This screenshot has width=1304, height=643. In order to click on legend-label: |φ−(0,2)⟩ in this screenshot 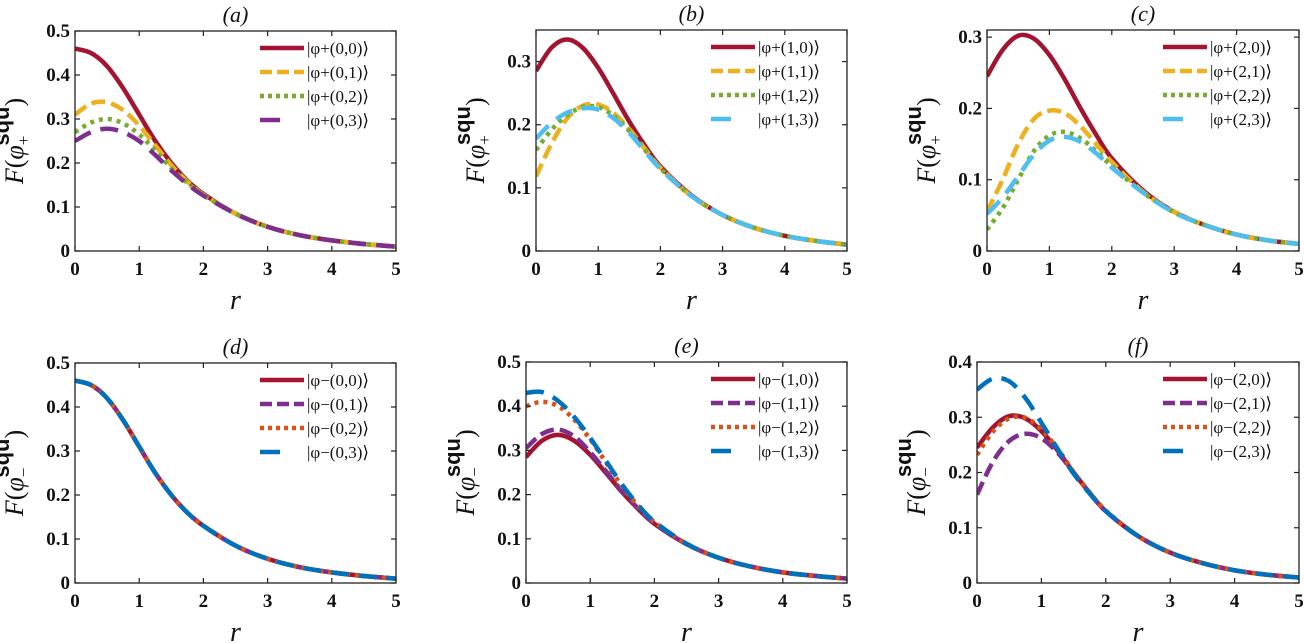, I will do `click(338, 428)`.